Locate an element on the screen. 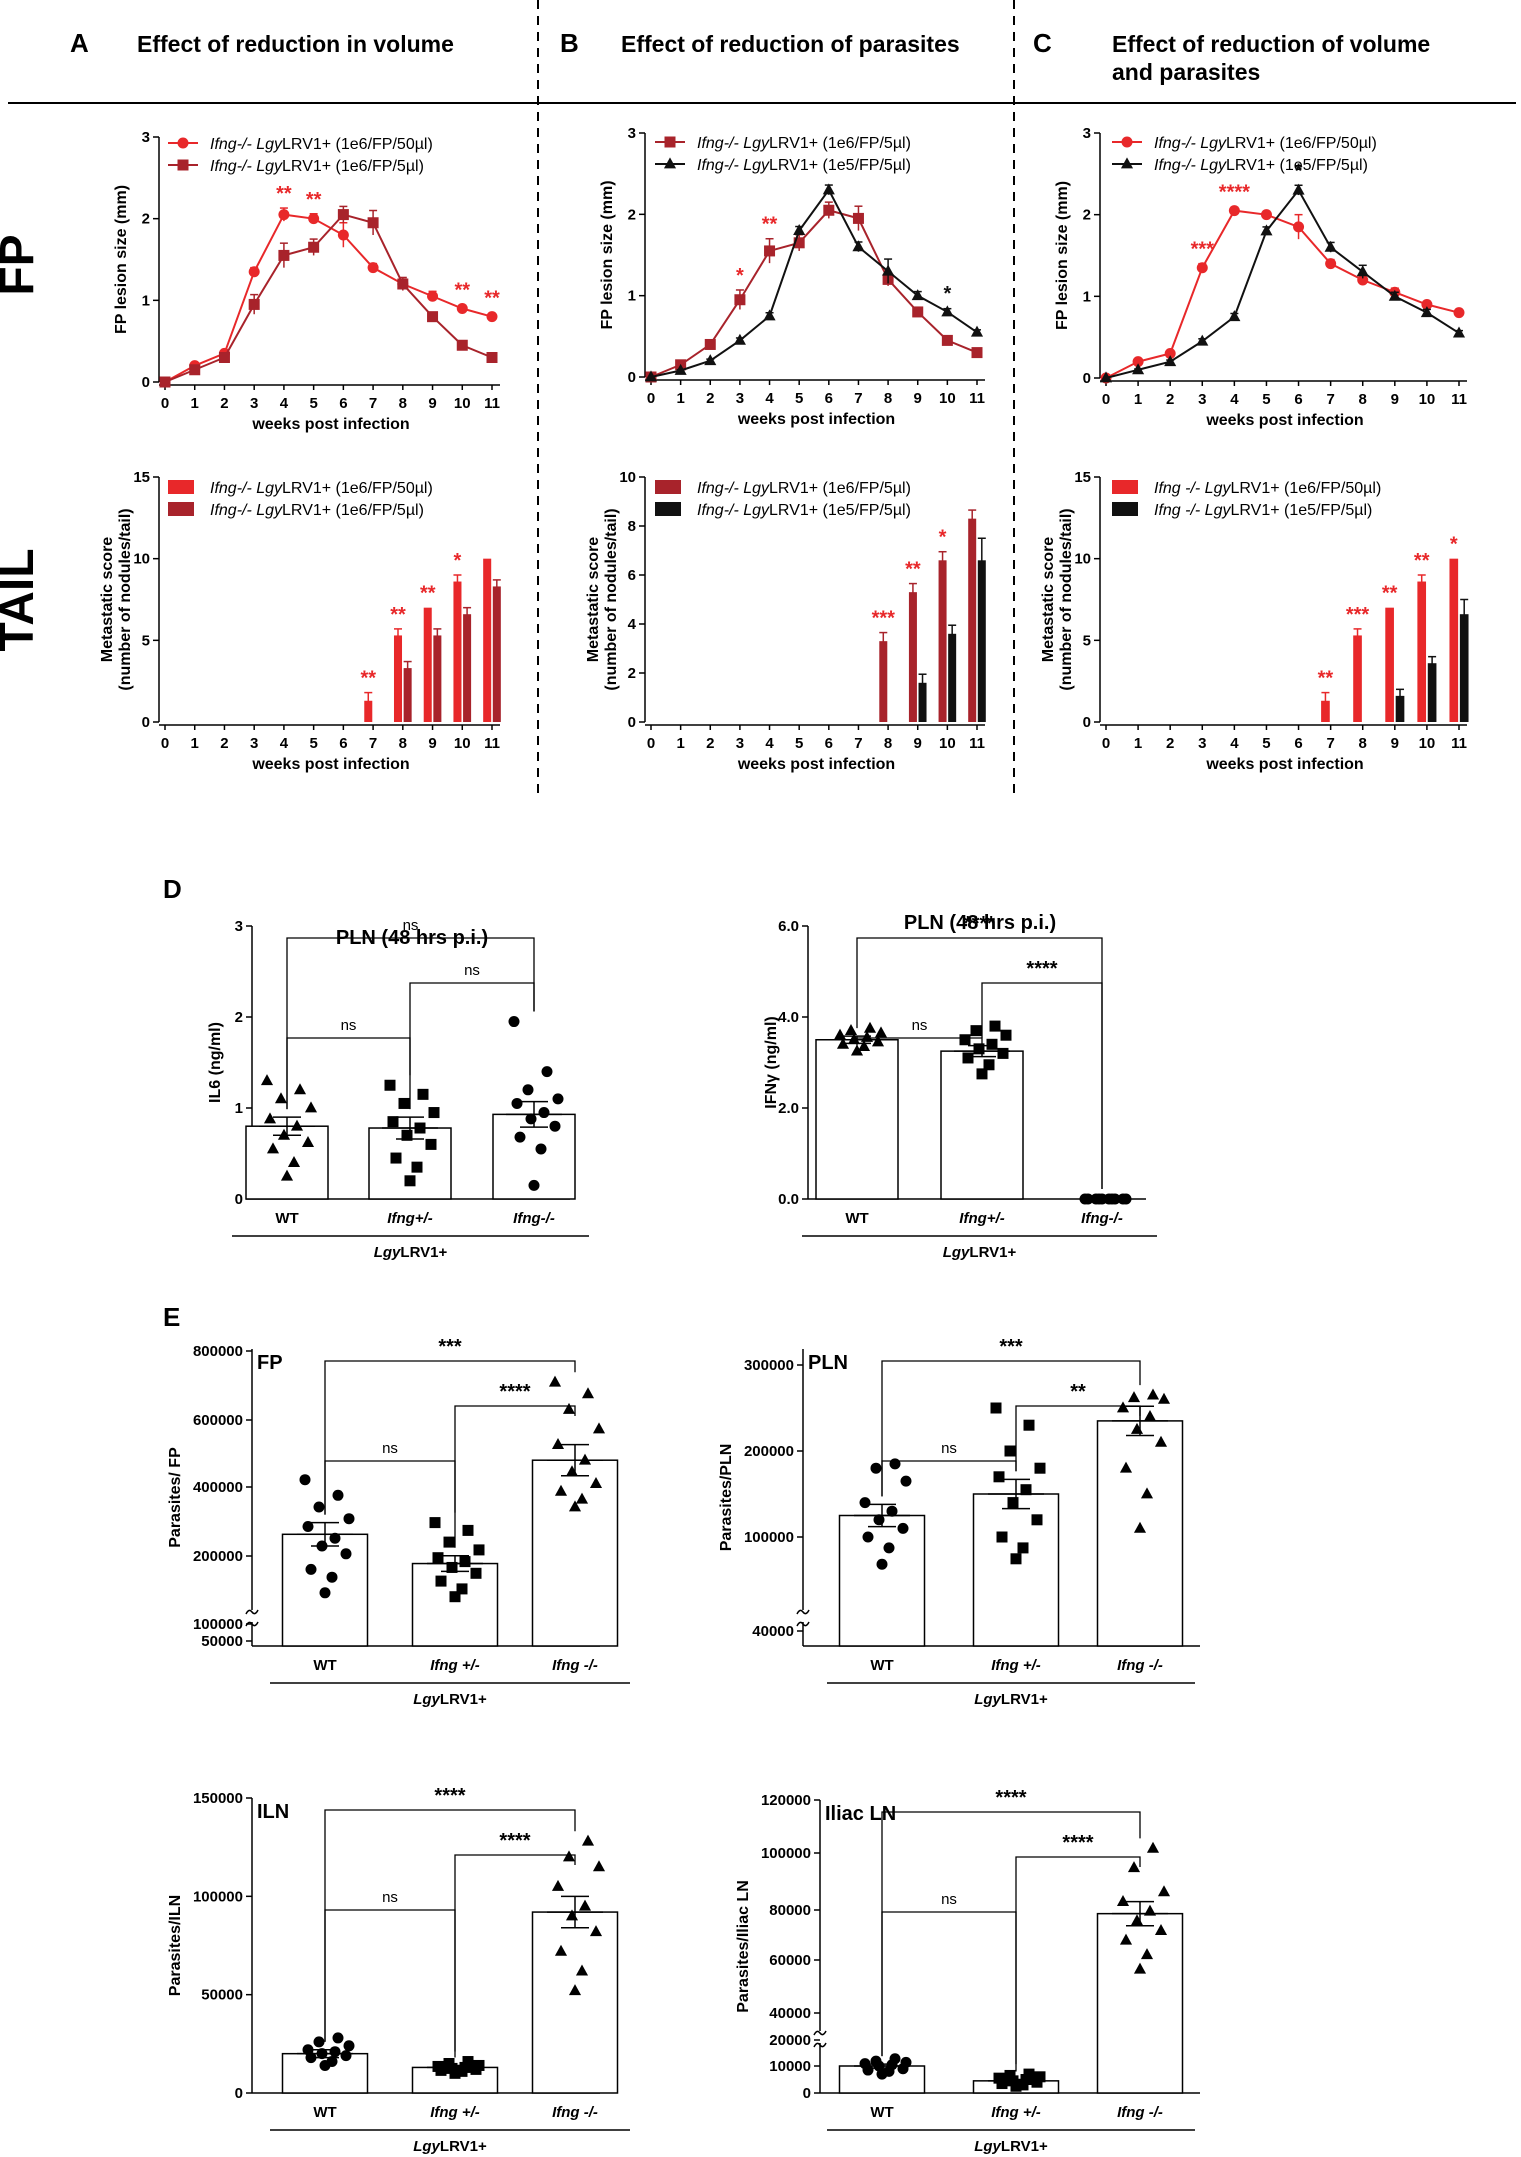 This screenshot has width=1521, height=2157. x-tick-label: 3 is located at coordinates (254, 403).